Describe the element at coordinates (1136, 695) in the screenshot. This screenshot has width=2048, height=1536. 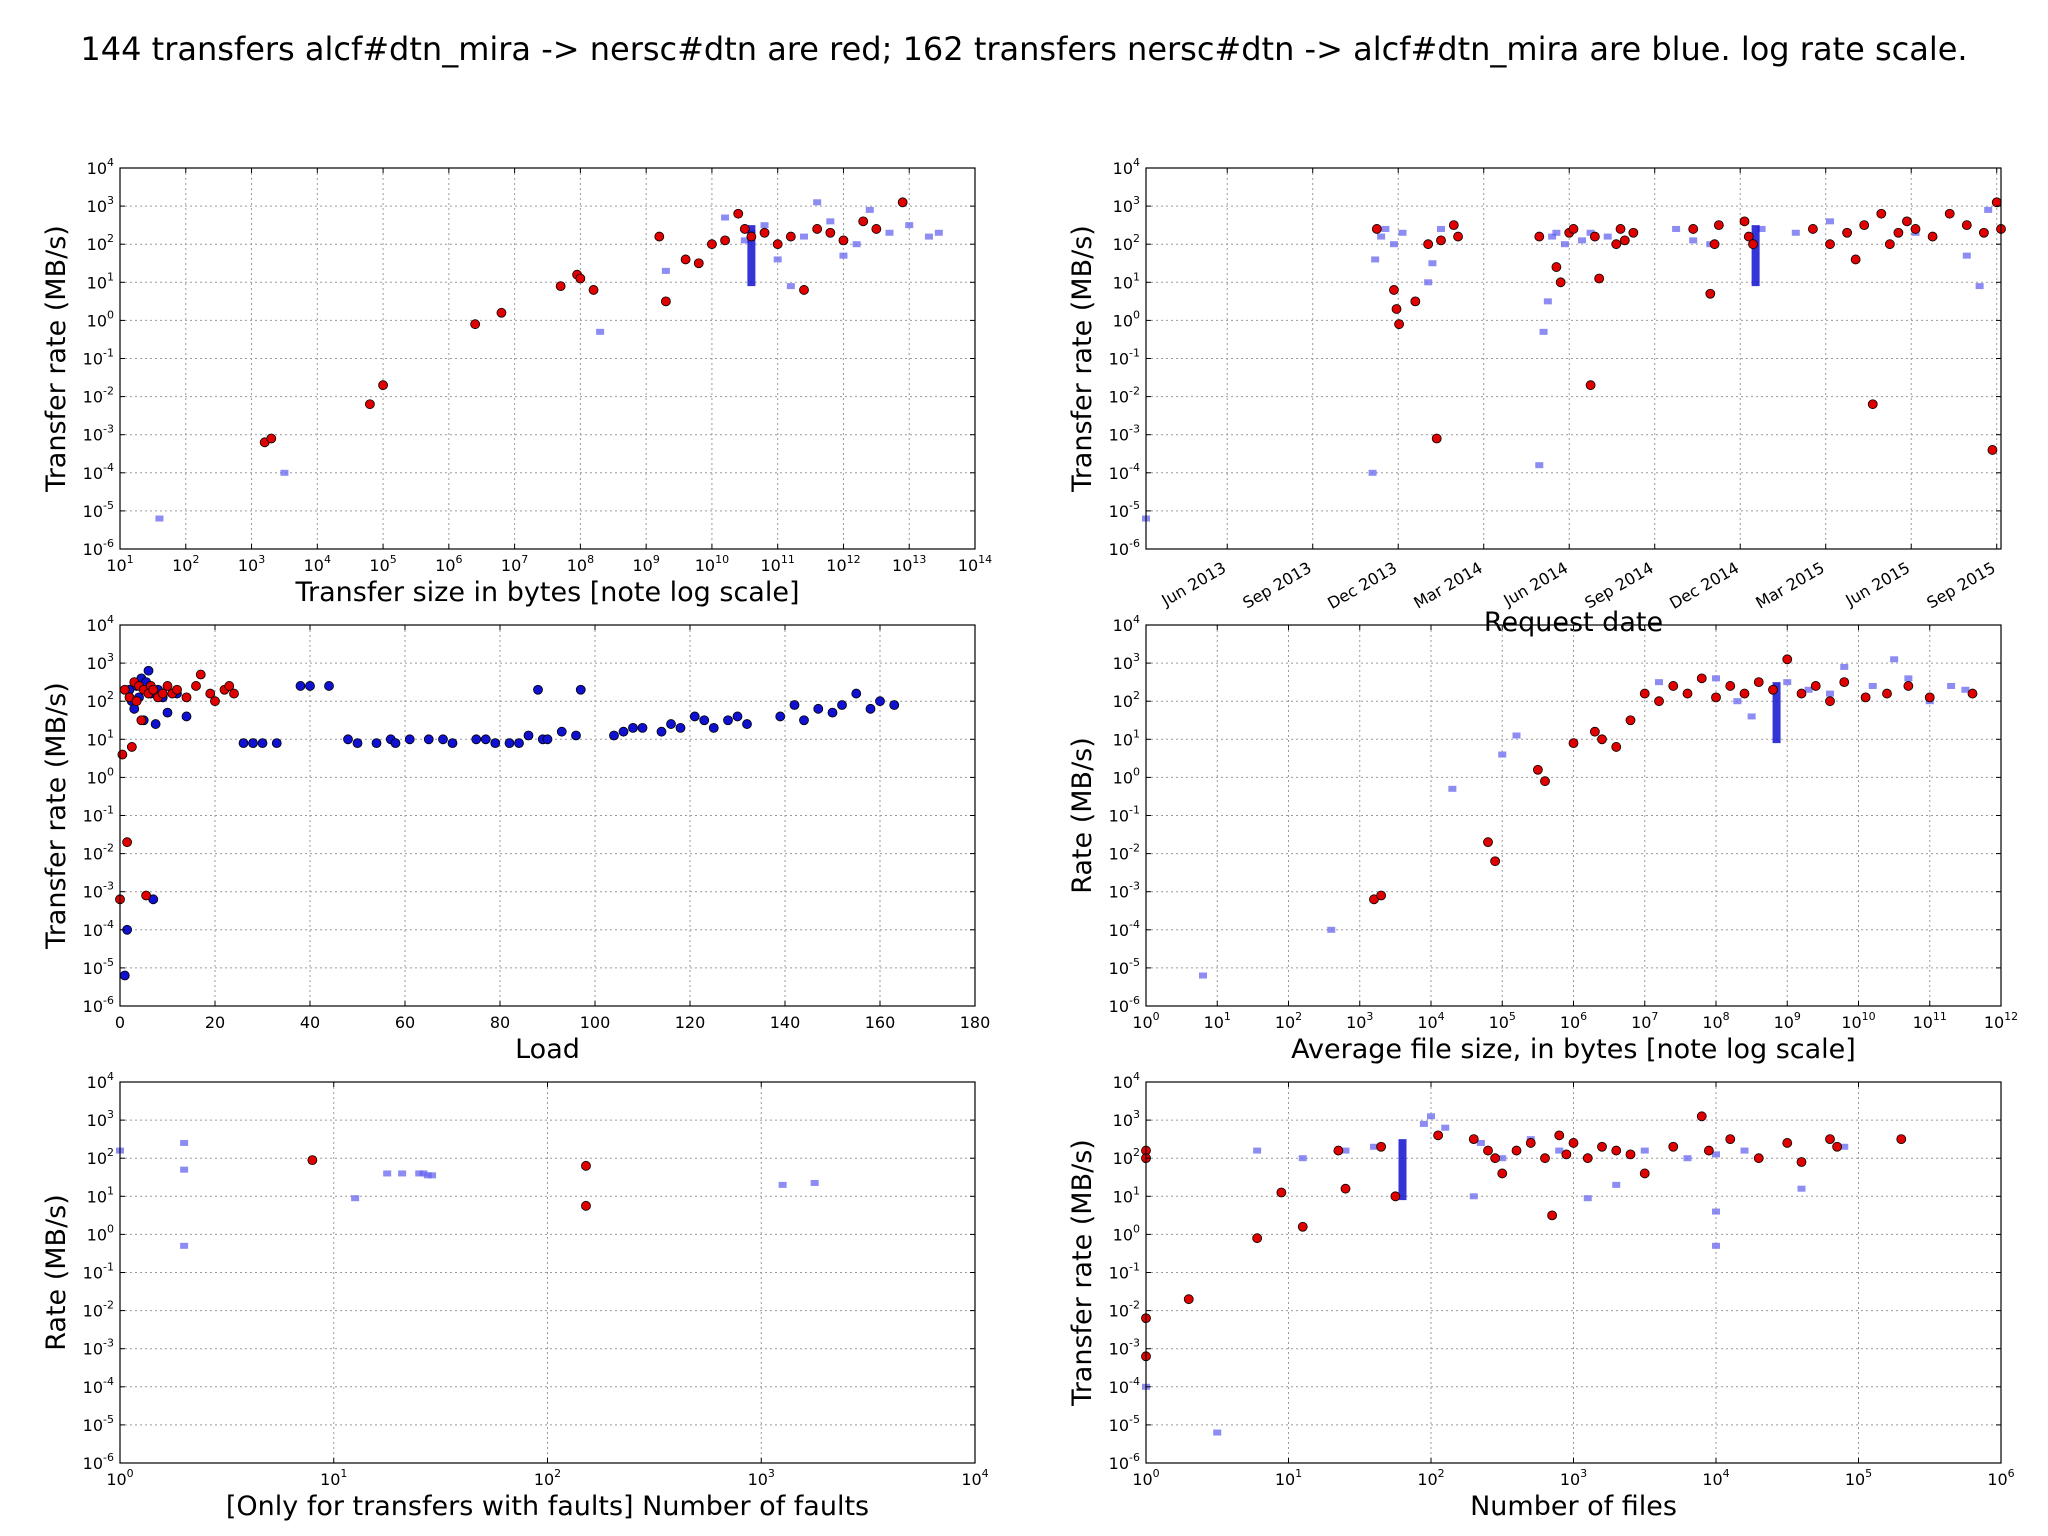
I see `y-tick-exponent: 2` at that location.